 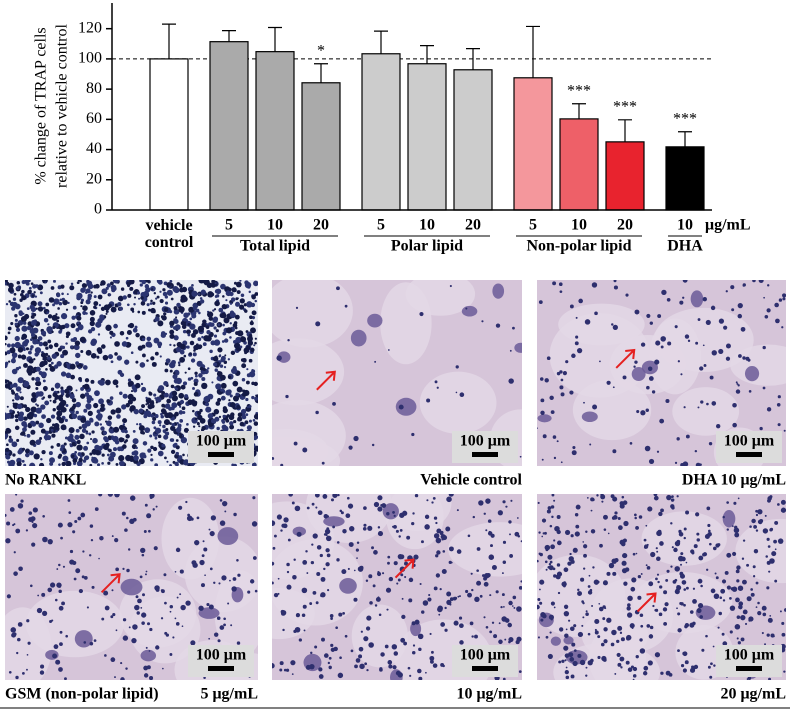 What do you see at coordinates (169, 134) in the screenshot?
I see `bar` at bounding box center [169, 134].